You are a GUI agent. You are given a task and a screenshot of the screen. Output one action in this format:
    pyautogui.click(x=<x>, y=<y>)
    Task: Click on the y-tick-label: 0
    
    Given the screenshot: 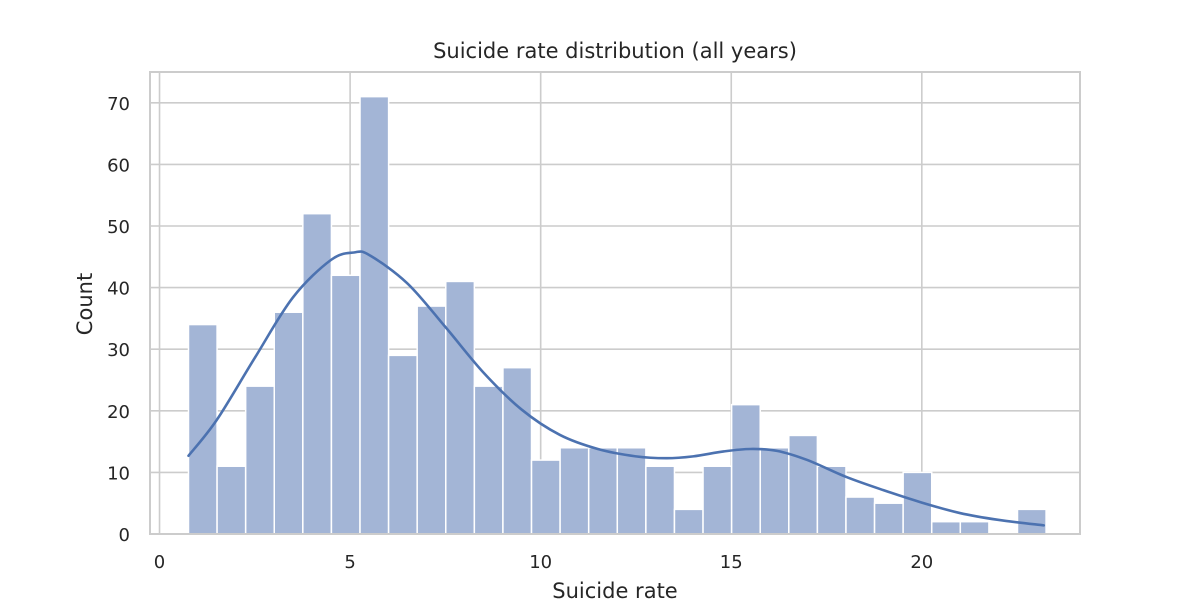 What is the action you would take?
    pyautogui.click(x=124, y=535)
    